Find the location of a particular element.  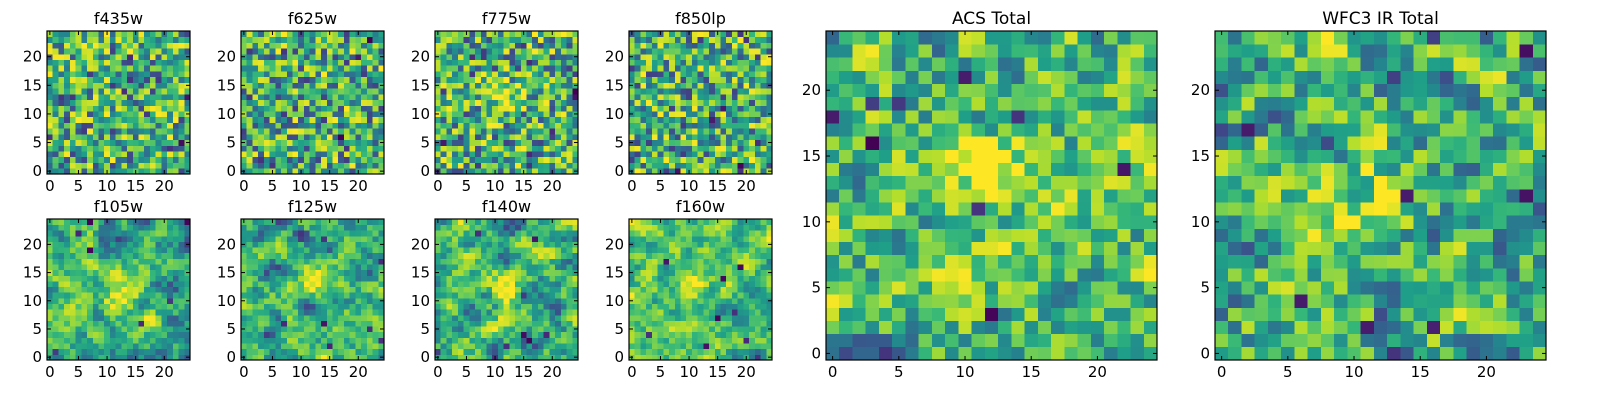

y-tick-label: 20 is located at coordinates (226, 244).